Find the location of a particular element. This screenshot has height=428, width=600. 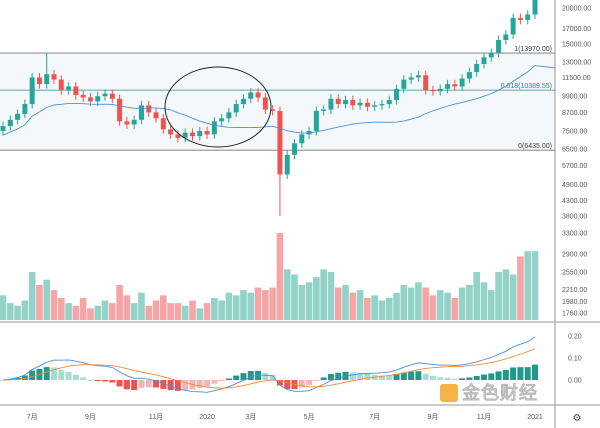

settings-gear-icon: ⚙ is located at coordinates (577, 418).